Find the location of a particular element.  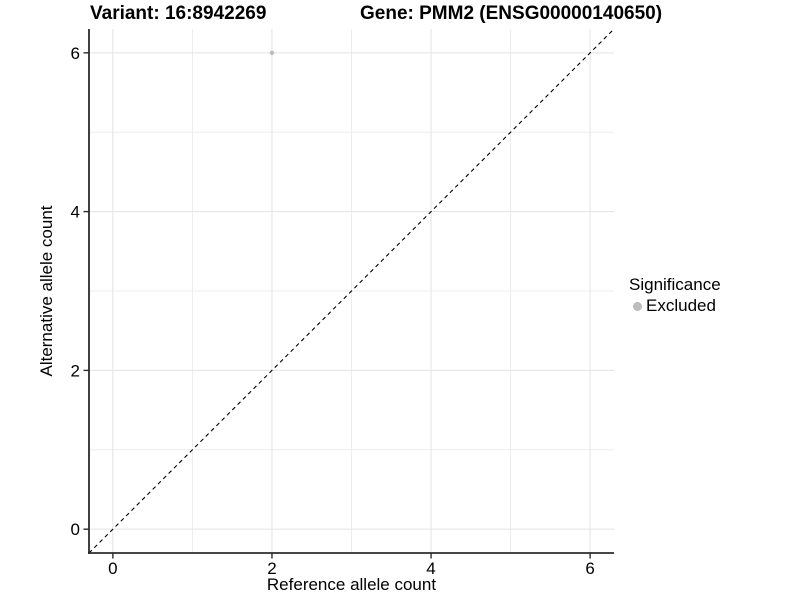

y-tick-label: 2 is located at coordinates (75, 370).